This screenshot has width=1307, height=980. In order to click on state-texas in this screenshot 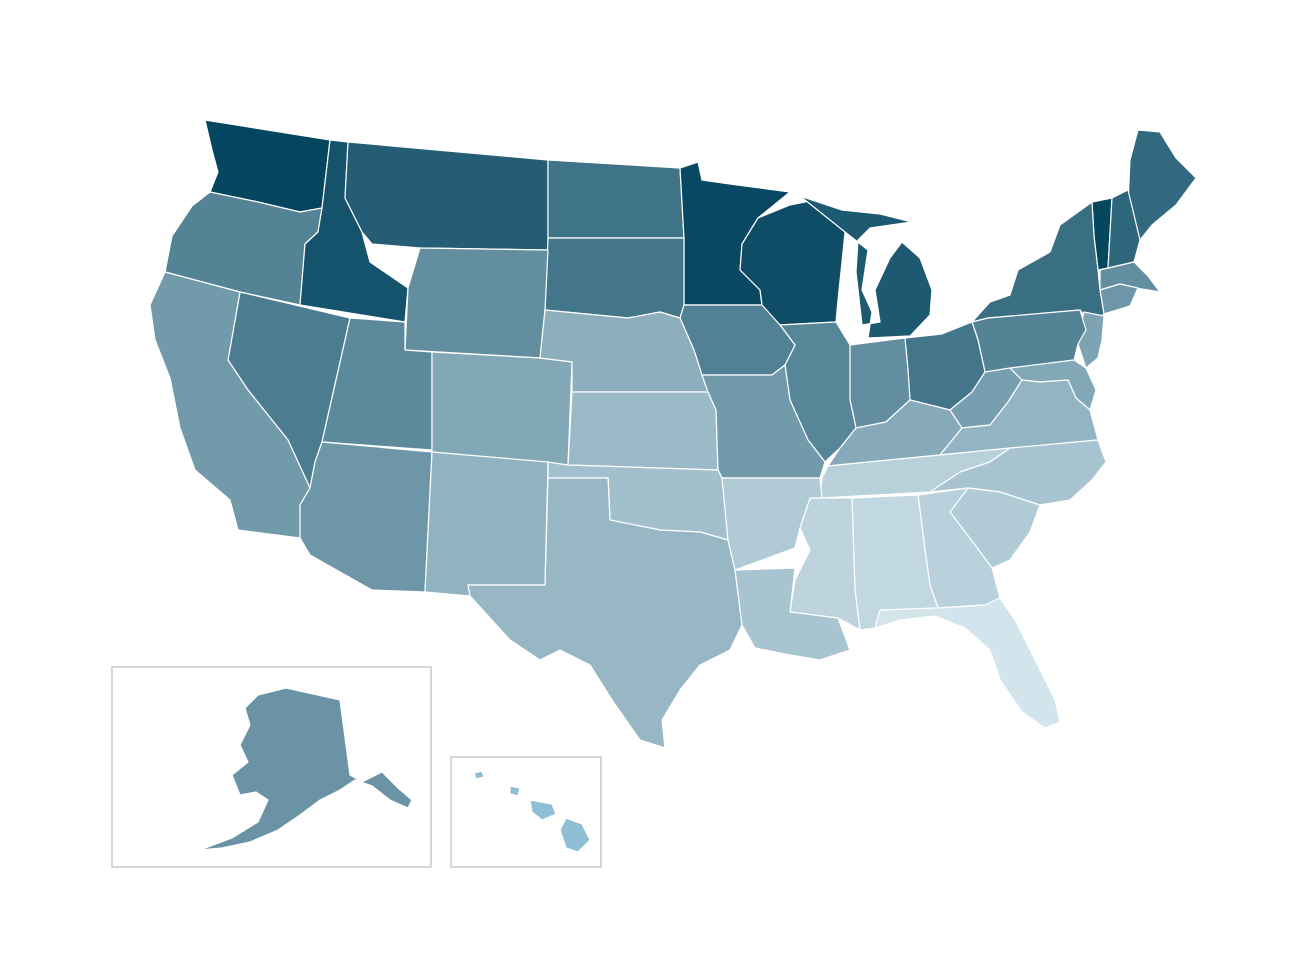, I will do `click(605, 613)`.